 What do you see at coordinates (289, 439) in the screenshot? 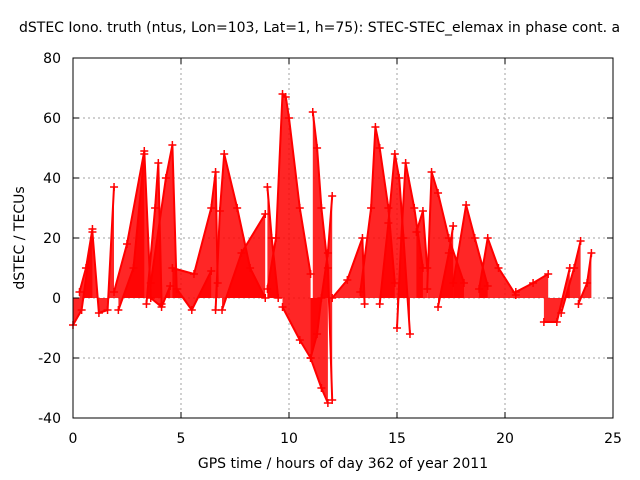
I see `x-tick-label: 10` at bounding box center [289, 439].